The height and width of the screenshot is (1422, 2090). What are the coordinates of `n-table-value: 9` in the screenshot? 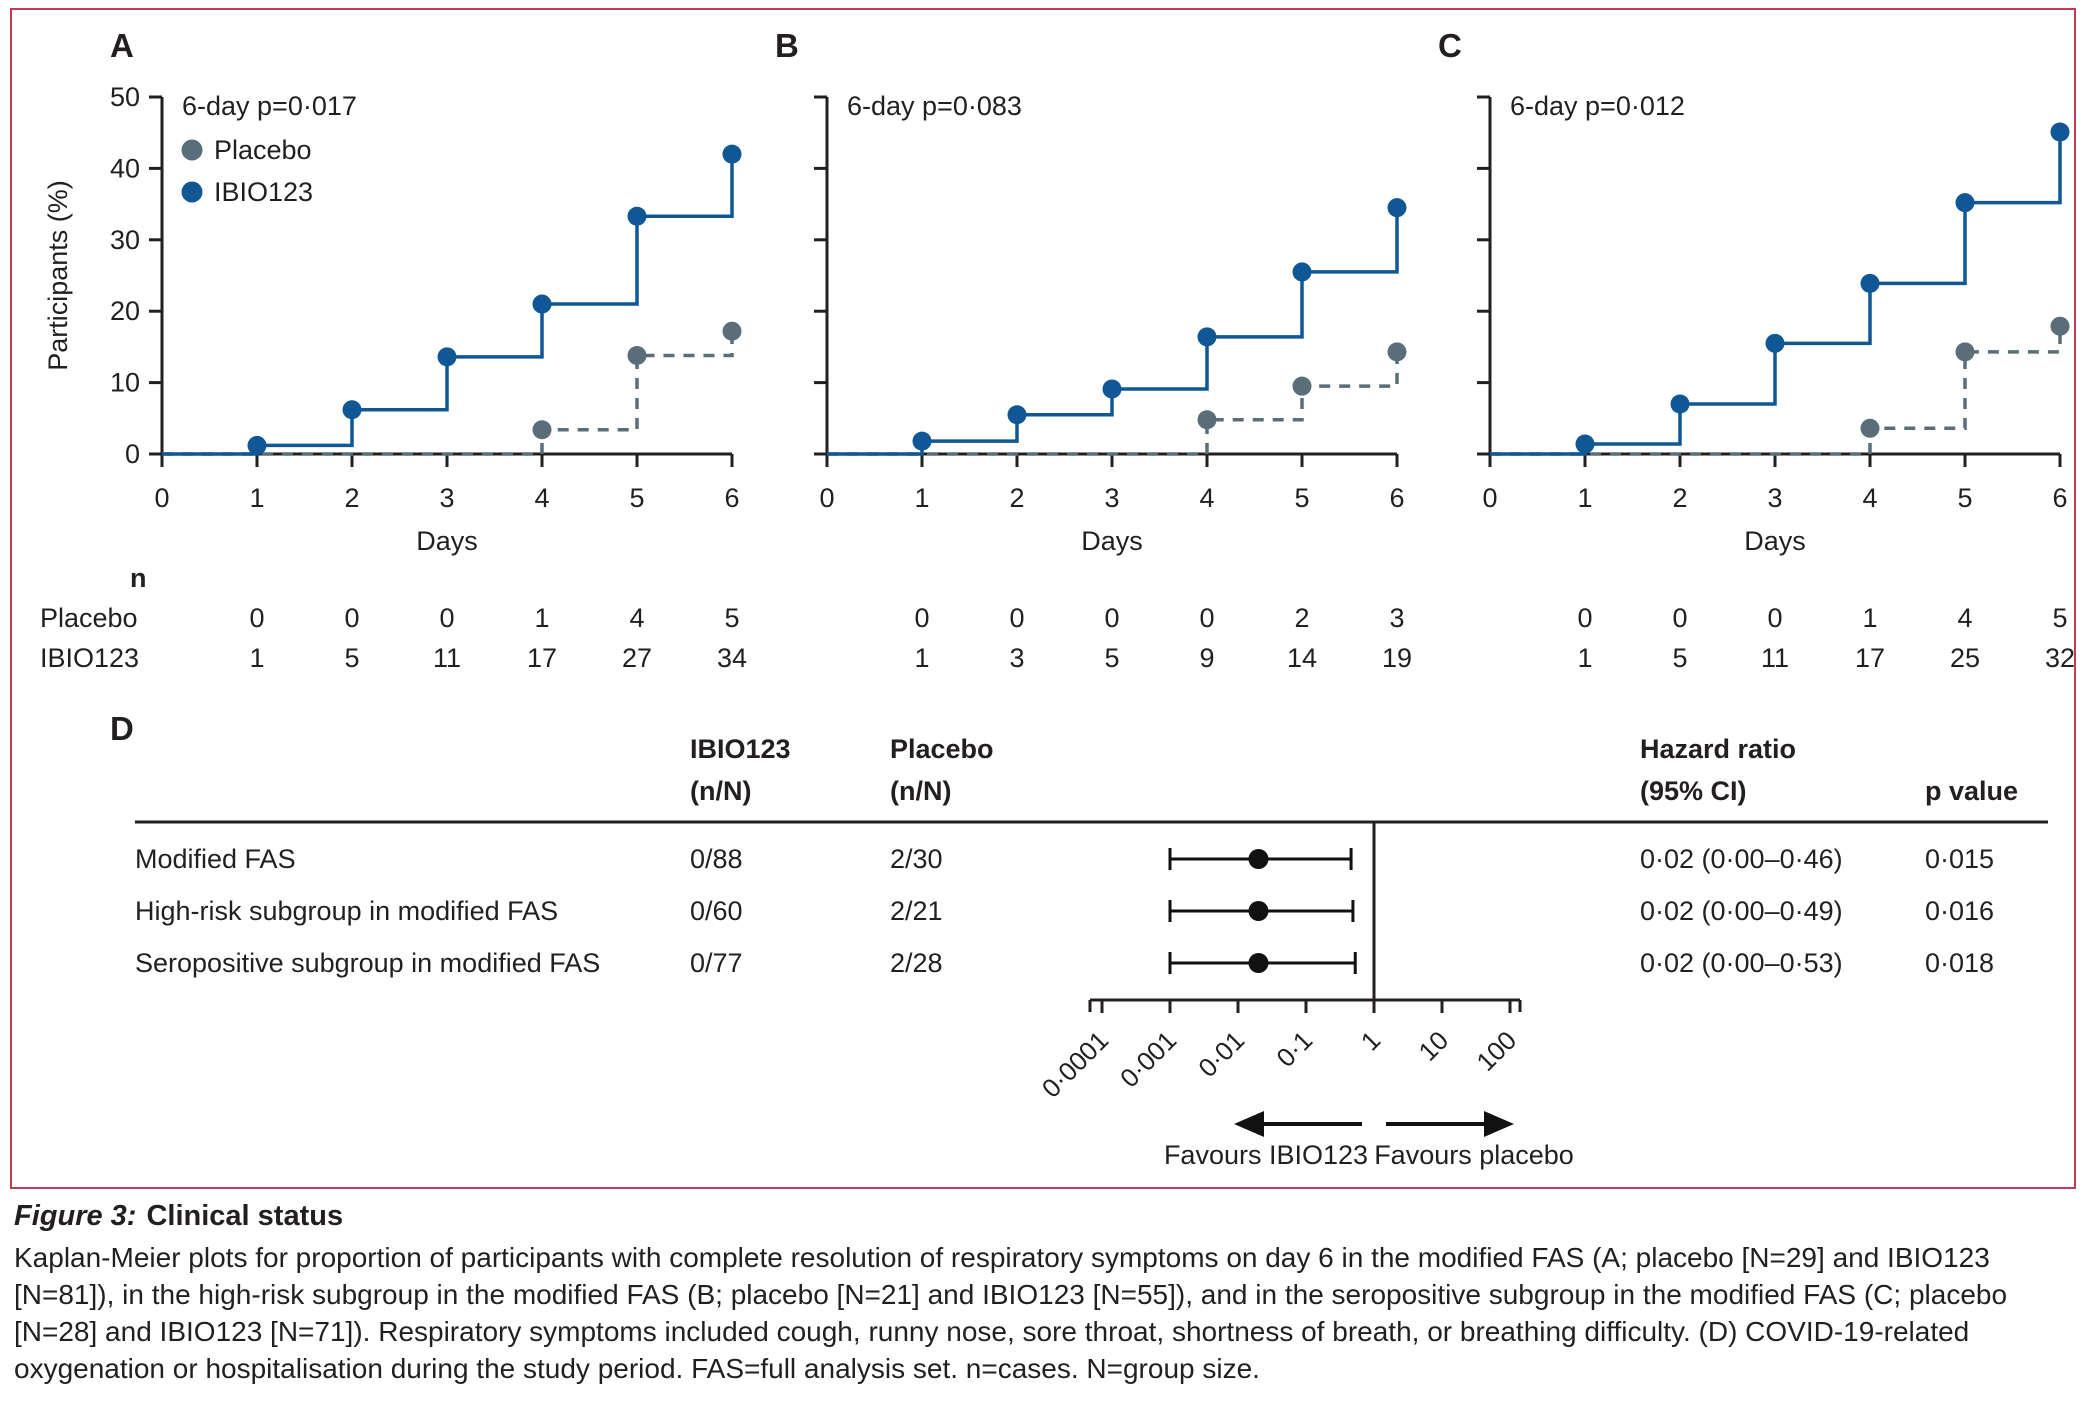 It's located at (1206, 658).